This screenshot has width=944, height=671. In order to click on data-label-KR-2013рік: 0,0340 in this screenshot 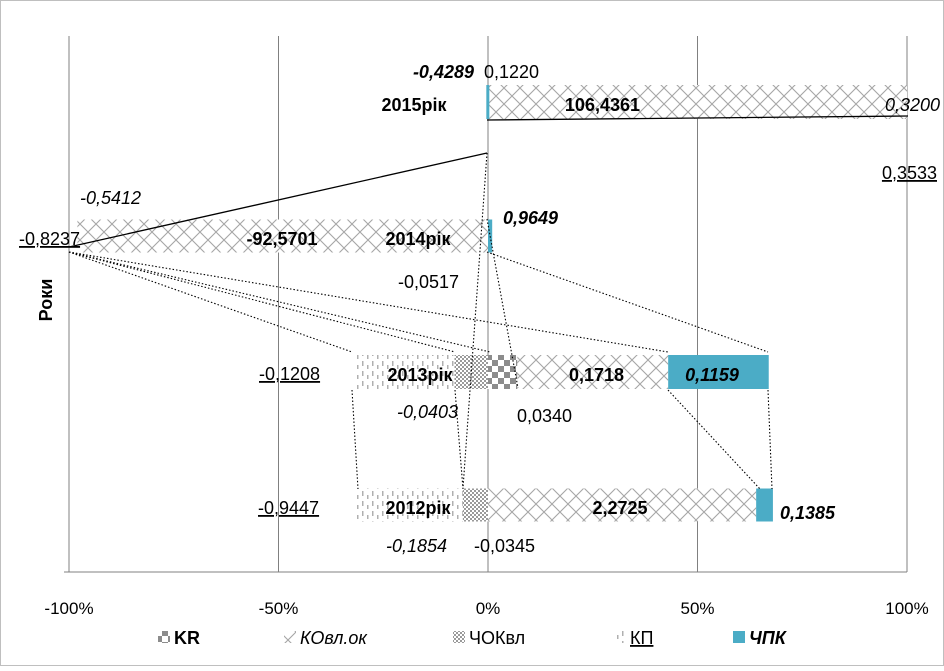, I will do `click(544, 416)`.